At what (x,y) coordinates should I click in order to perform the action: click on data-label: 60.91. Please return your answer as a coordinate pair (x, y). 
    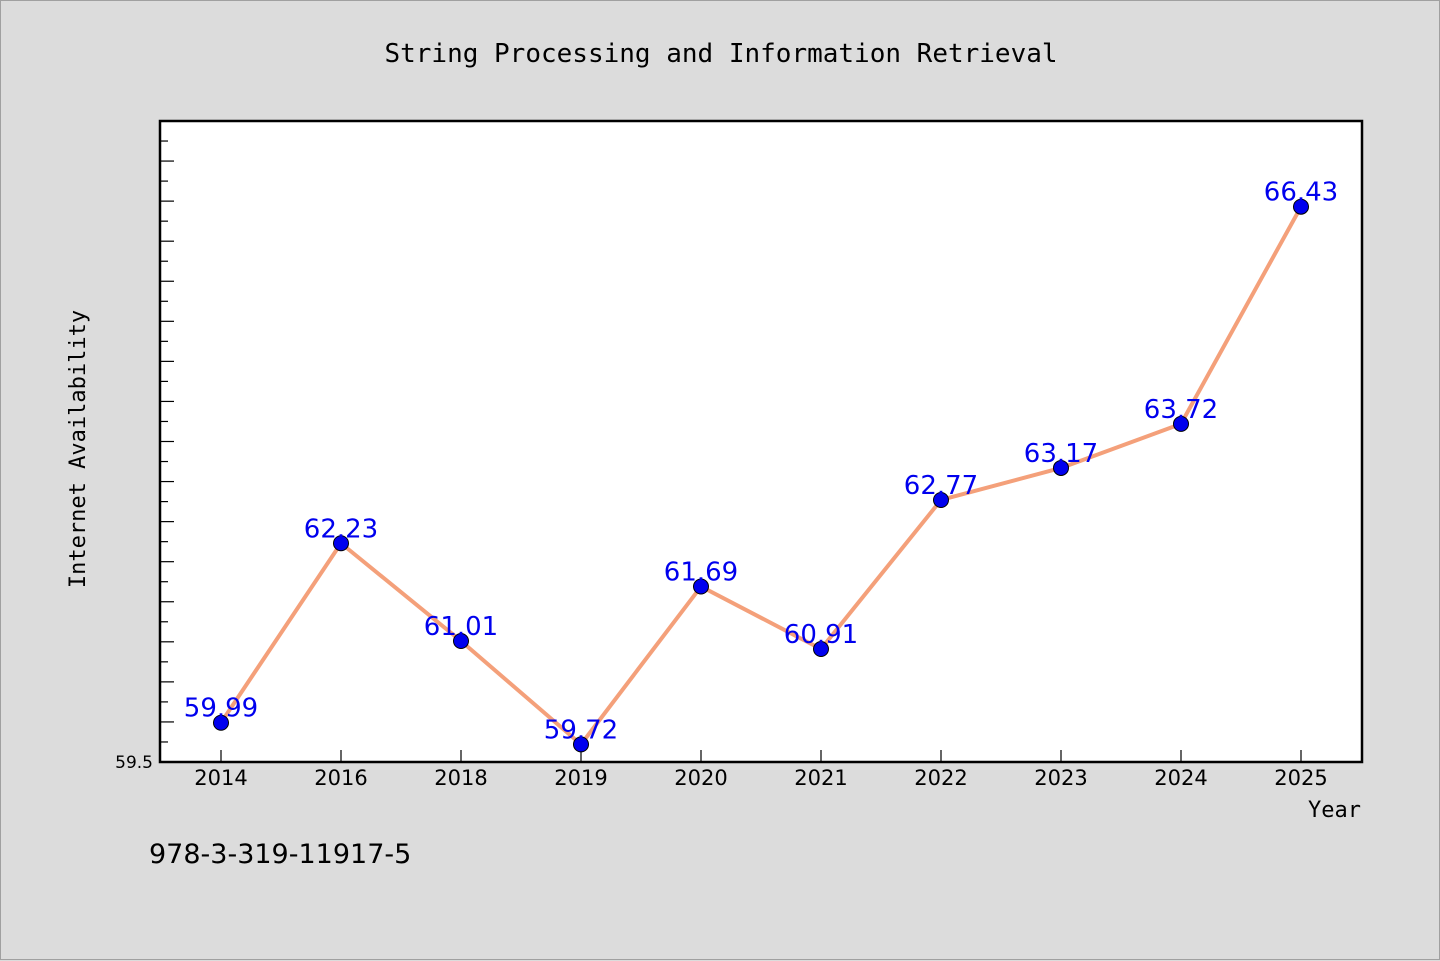
    Looking at the image, I should click on (821, 635).